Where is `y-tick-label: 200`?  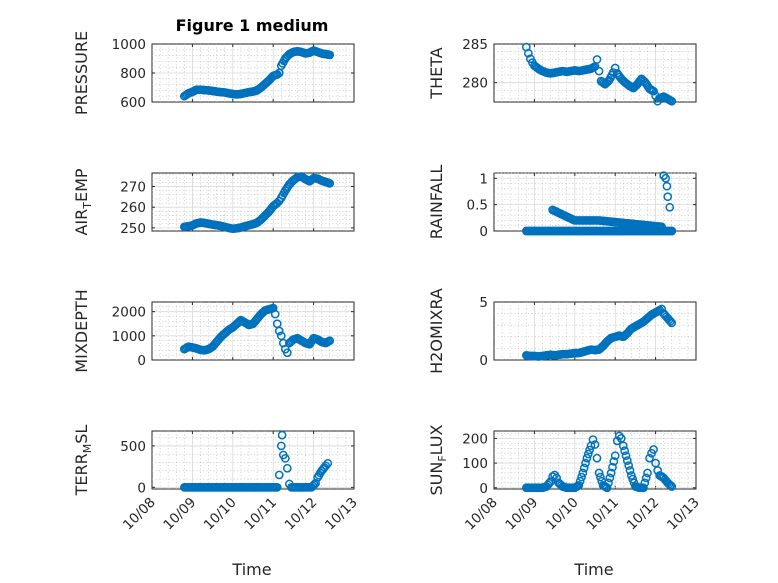 y-tick-label: 200 is located at coordinates (475, 439).